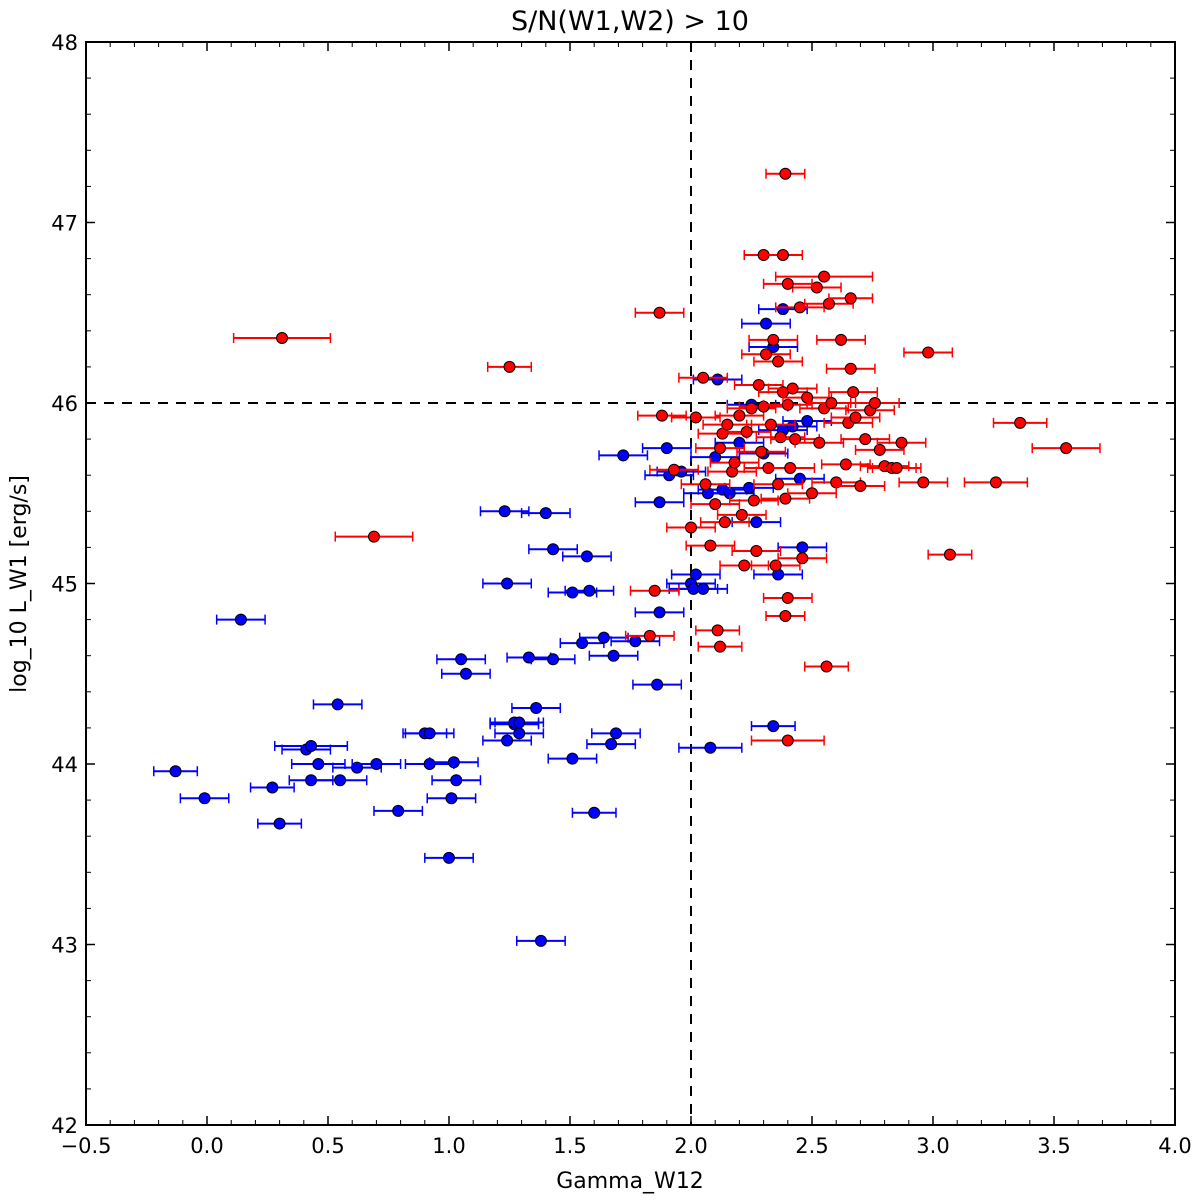 This screenshot has height=1200, width=1200. Describe the element at coordinates (64, 404) in the screenshot. I see `y-tick-label: 46` at that location.